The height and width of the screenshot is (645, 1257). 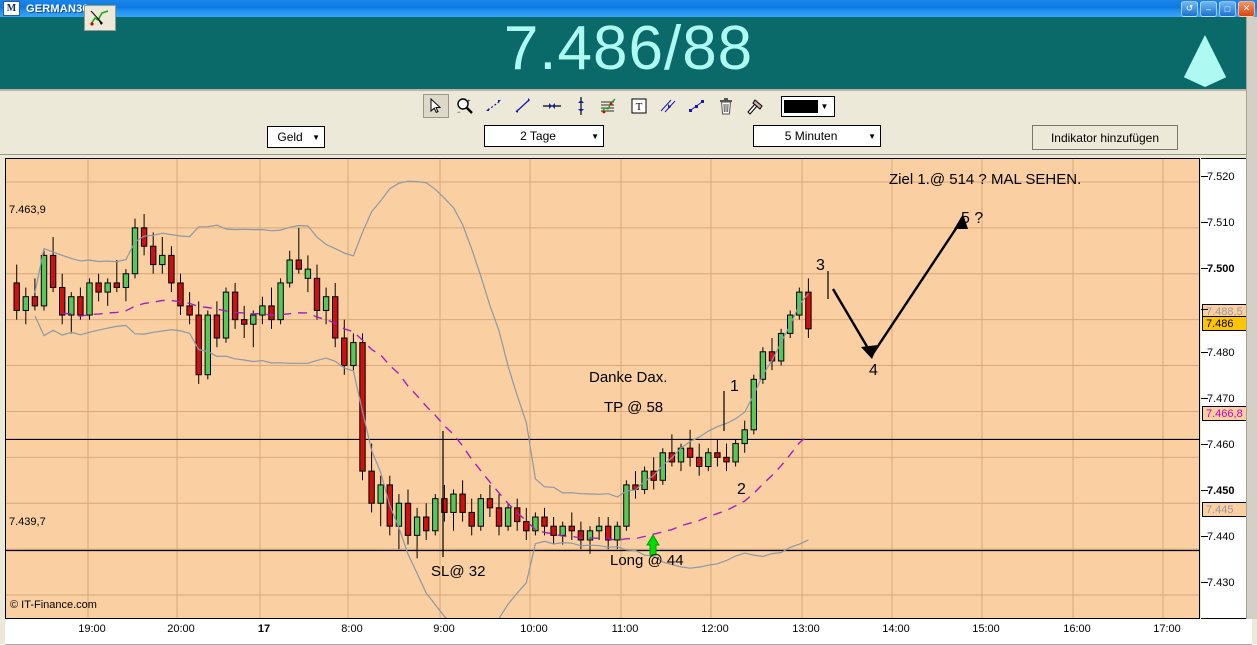 What do you see at coordinates (715, 629) in the screenshot?
I see `x-tick: 12:00` at bounding box center [715, 629].